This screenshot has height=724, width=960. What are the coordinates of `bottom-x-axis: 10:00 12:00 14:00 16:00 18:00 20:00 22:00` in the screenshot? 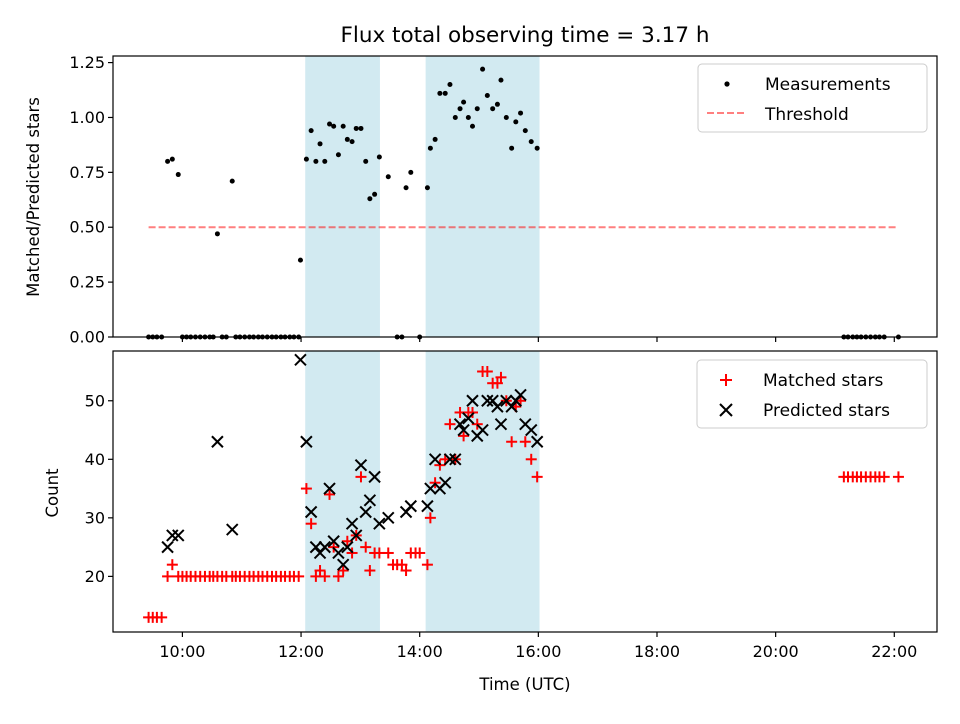 It's located at (538, 646).